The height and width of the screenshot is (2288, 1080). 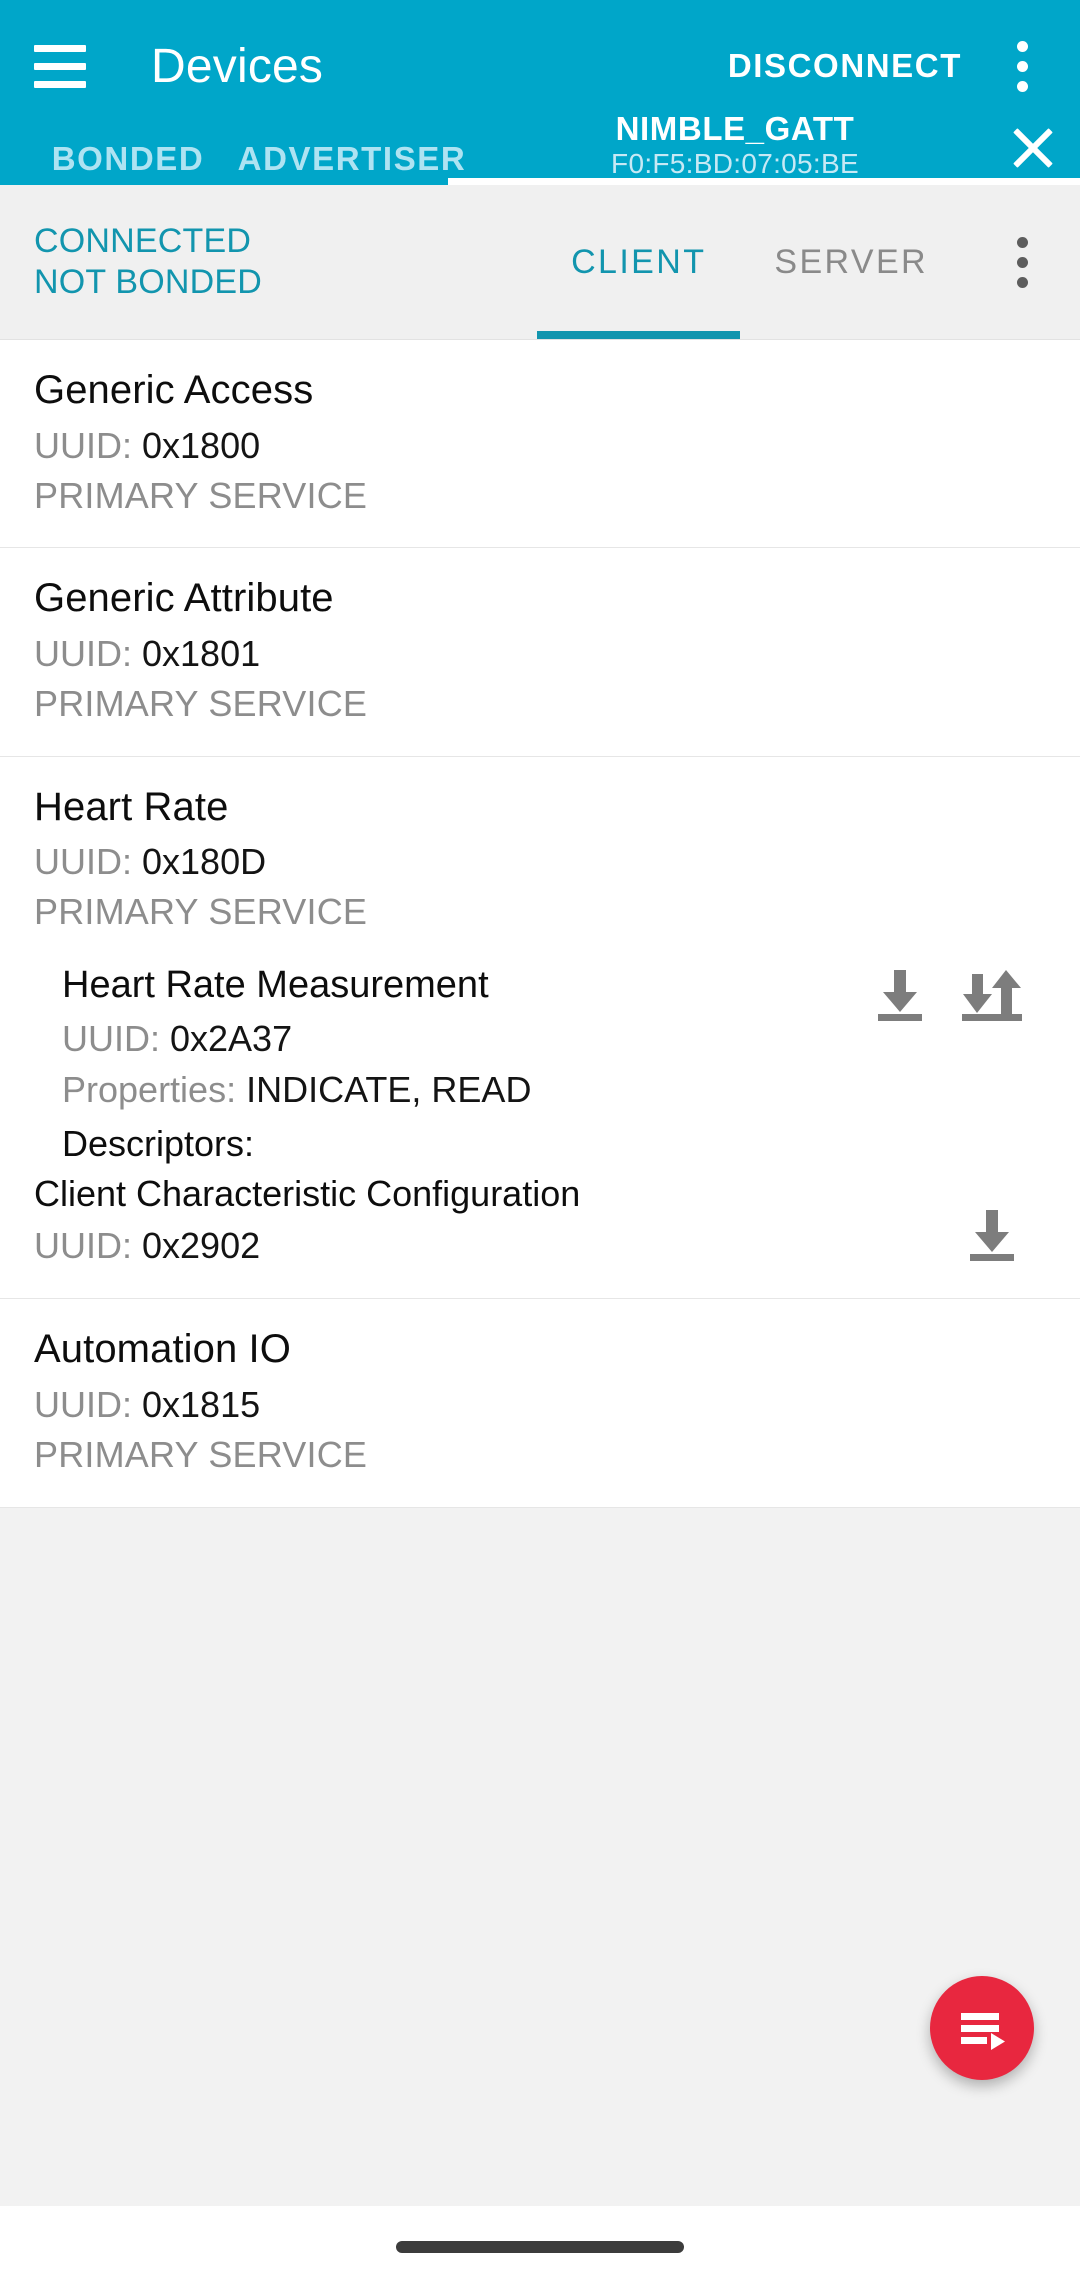 What do you see at coordinates (1033, 147) in the screenshot?
I see `close-icon` at bounding box center [1033, 147].